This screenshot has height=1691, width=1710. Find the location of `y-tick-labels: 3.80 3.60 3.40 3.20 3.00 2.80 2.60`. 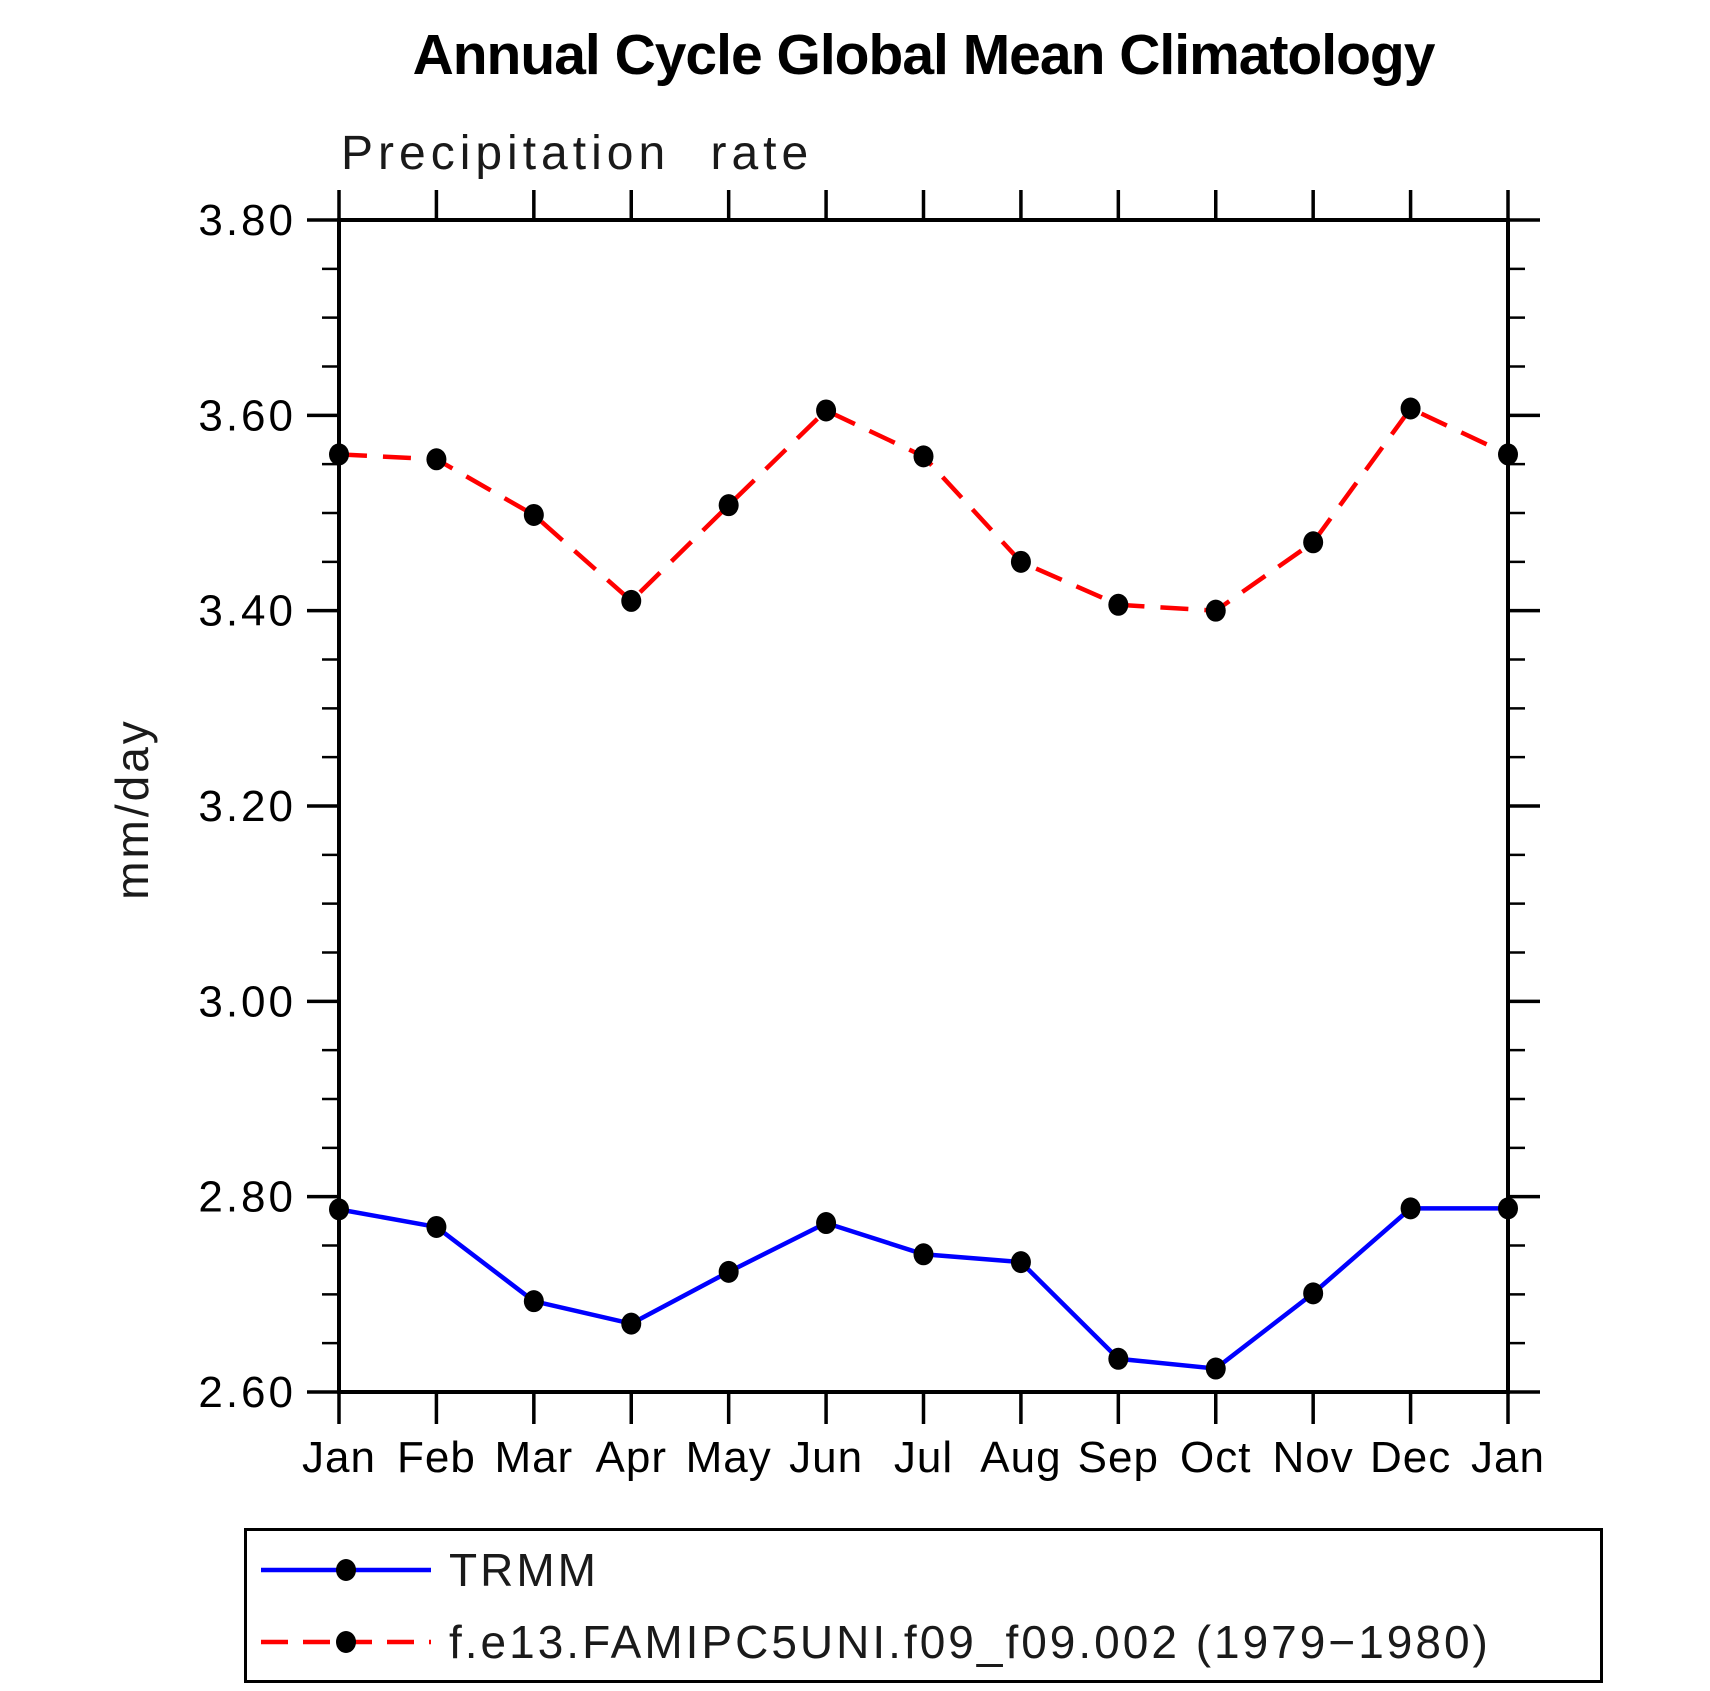

y-tick-labels: 3.80 3.60 3.40 3.20 3.00 2.80 2.60 is located at coordinates (247, 806).